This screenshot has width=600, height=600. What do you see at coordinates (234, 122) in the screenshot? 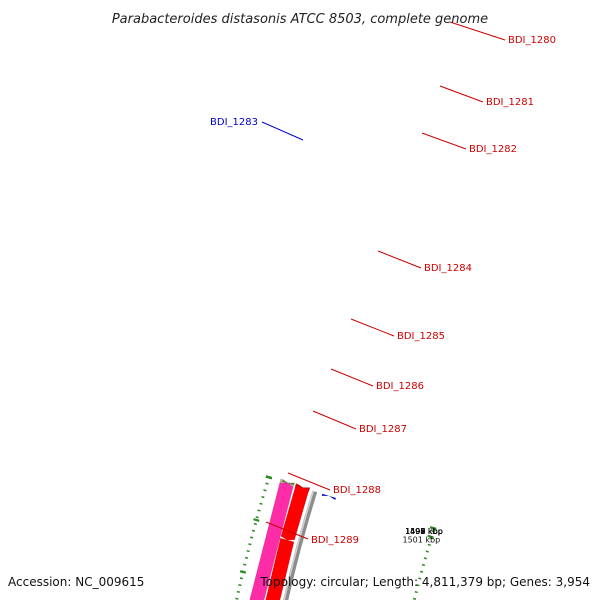
I see `gene-label: BDI_1283` at bounding box center [234, 122].